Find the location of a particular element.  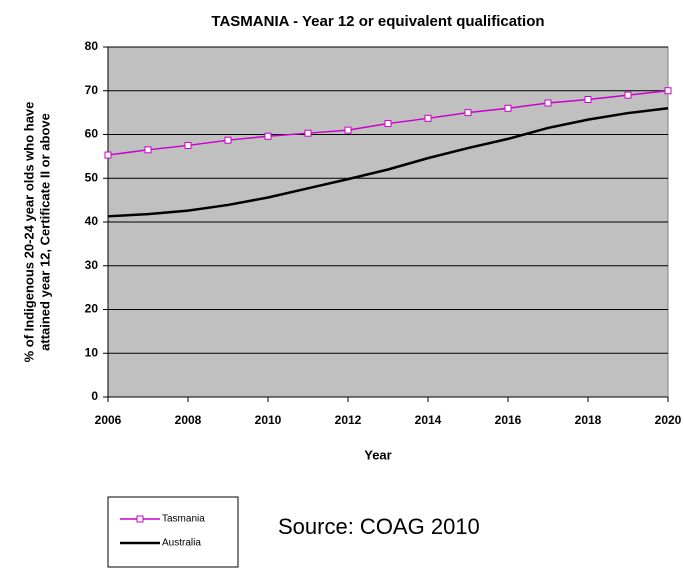

source-note: Source: COAG 2010 is located at coordinates (379, 526).